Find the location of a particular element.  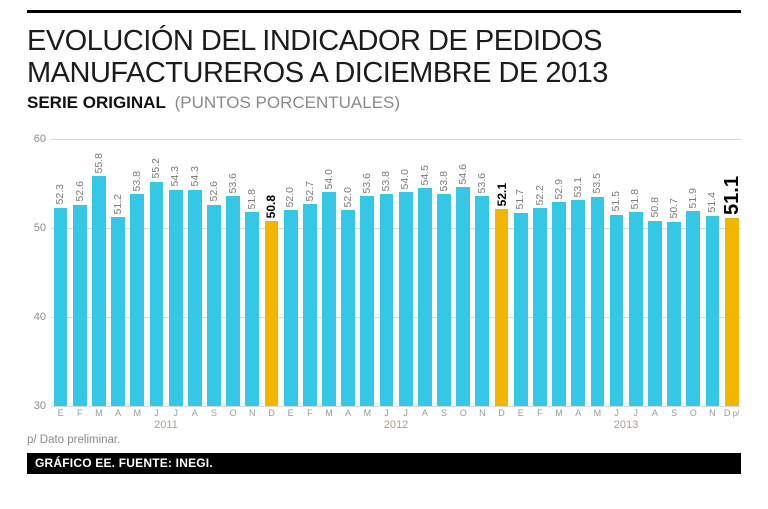

y-tick-label: 30 is located at coordinates (39, 406).